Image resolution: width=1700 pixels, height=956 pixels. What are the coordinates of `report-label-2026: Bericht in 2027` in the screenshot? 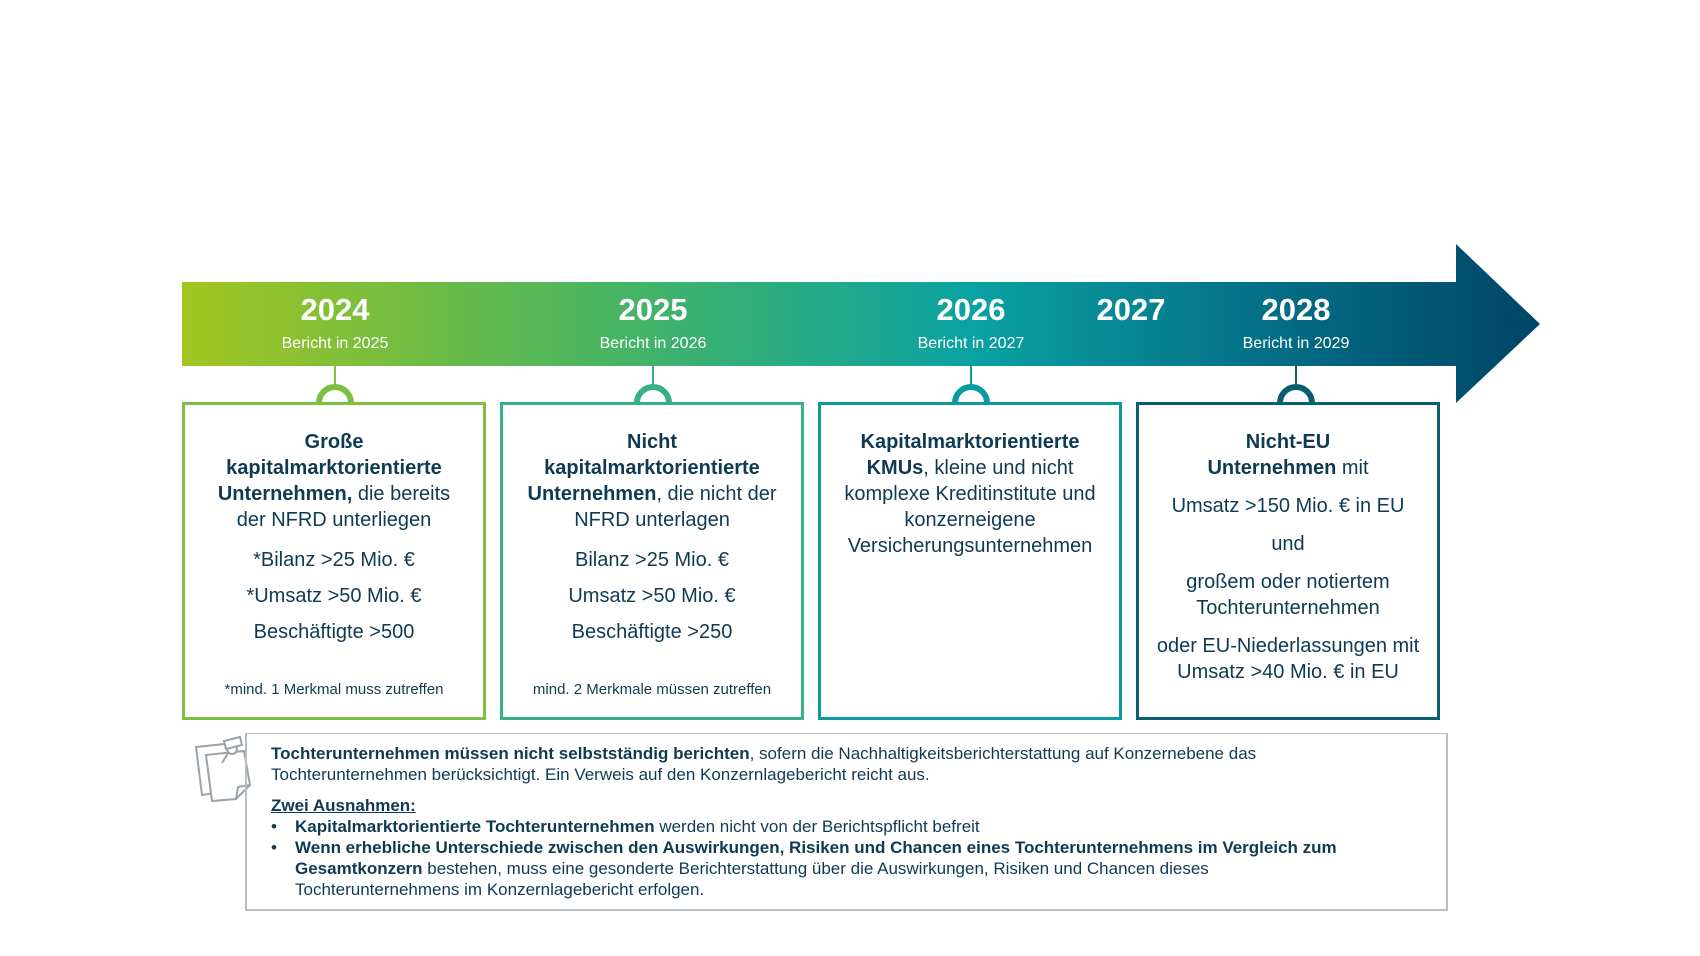 It's located at (971, 343).